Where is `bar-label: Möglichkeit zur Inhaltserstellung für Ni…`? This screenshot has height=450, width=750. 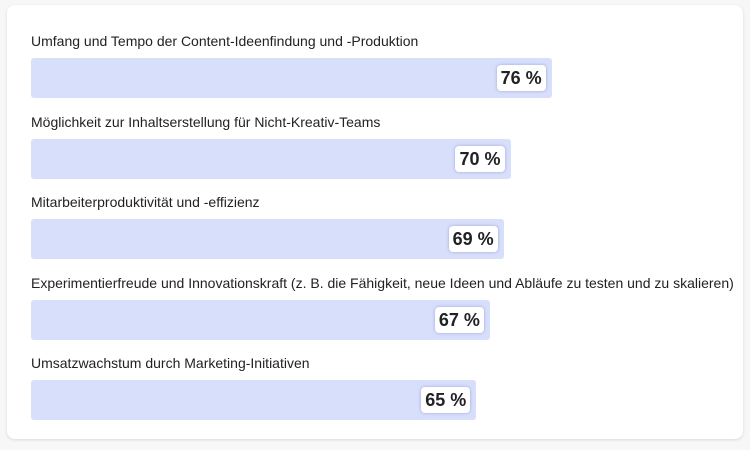
bar-label: Möglichkeit zur Inhaltserstellung für Ni… is located at coordinates (206, 121).